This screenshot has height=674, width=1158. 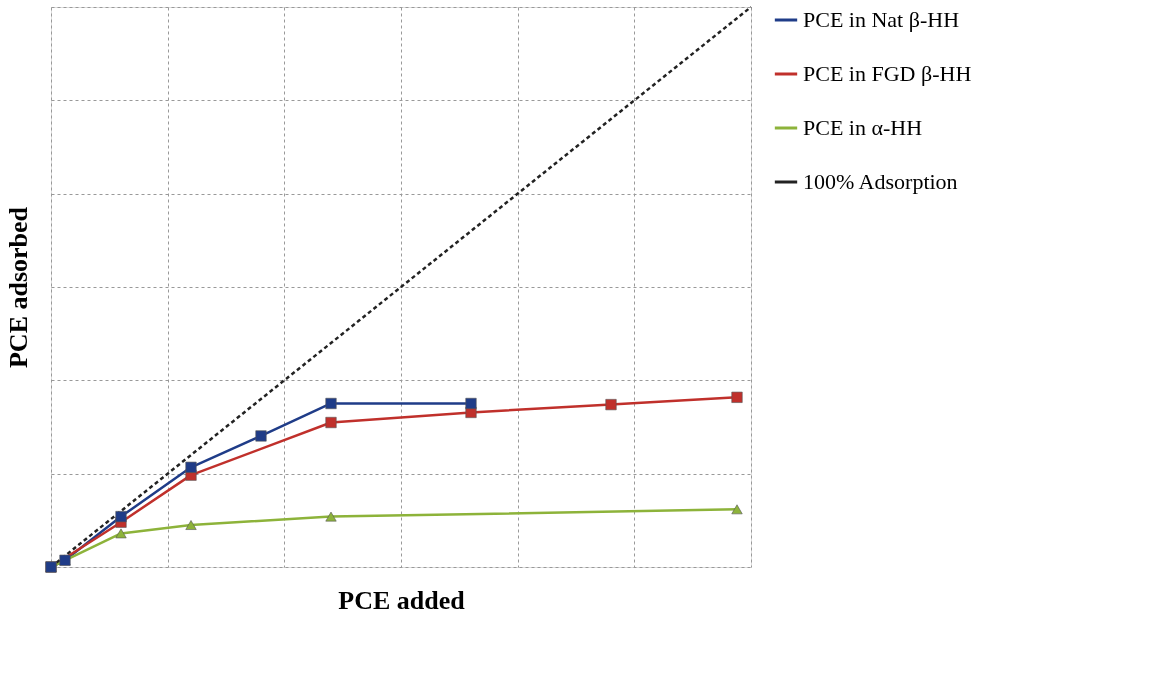 What do you see at coordinates (887, 73) in the screenshot?
I see `legend-label: PCE in FGD β-HH` at bounding box center [887, 73].